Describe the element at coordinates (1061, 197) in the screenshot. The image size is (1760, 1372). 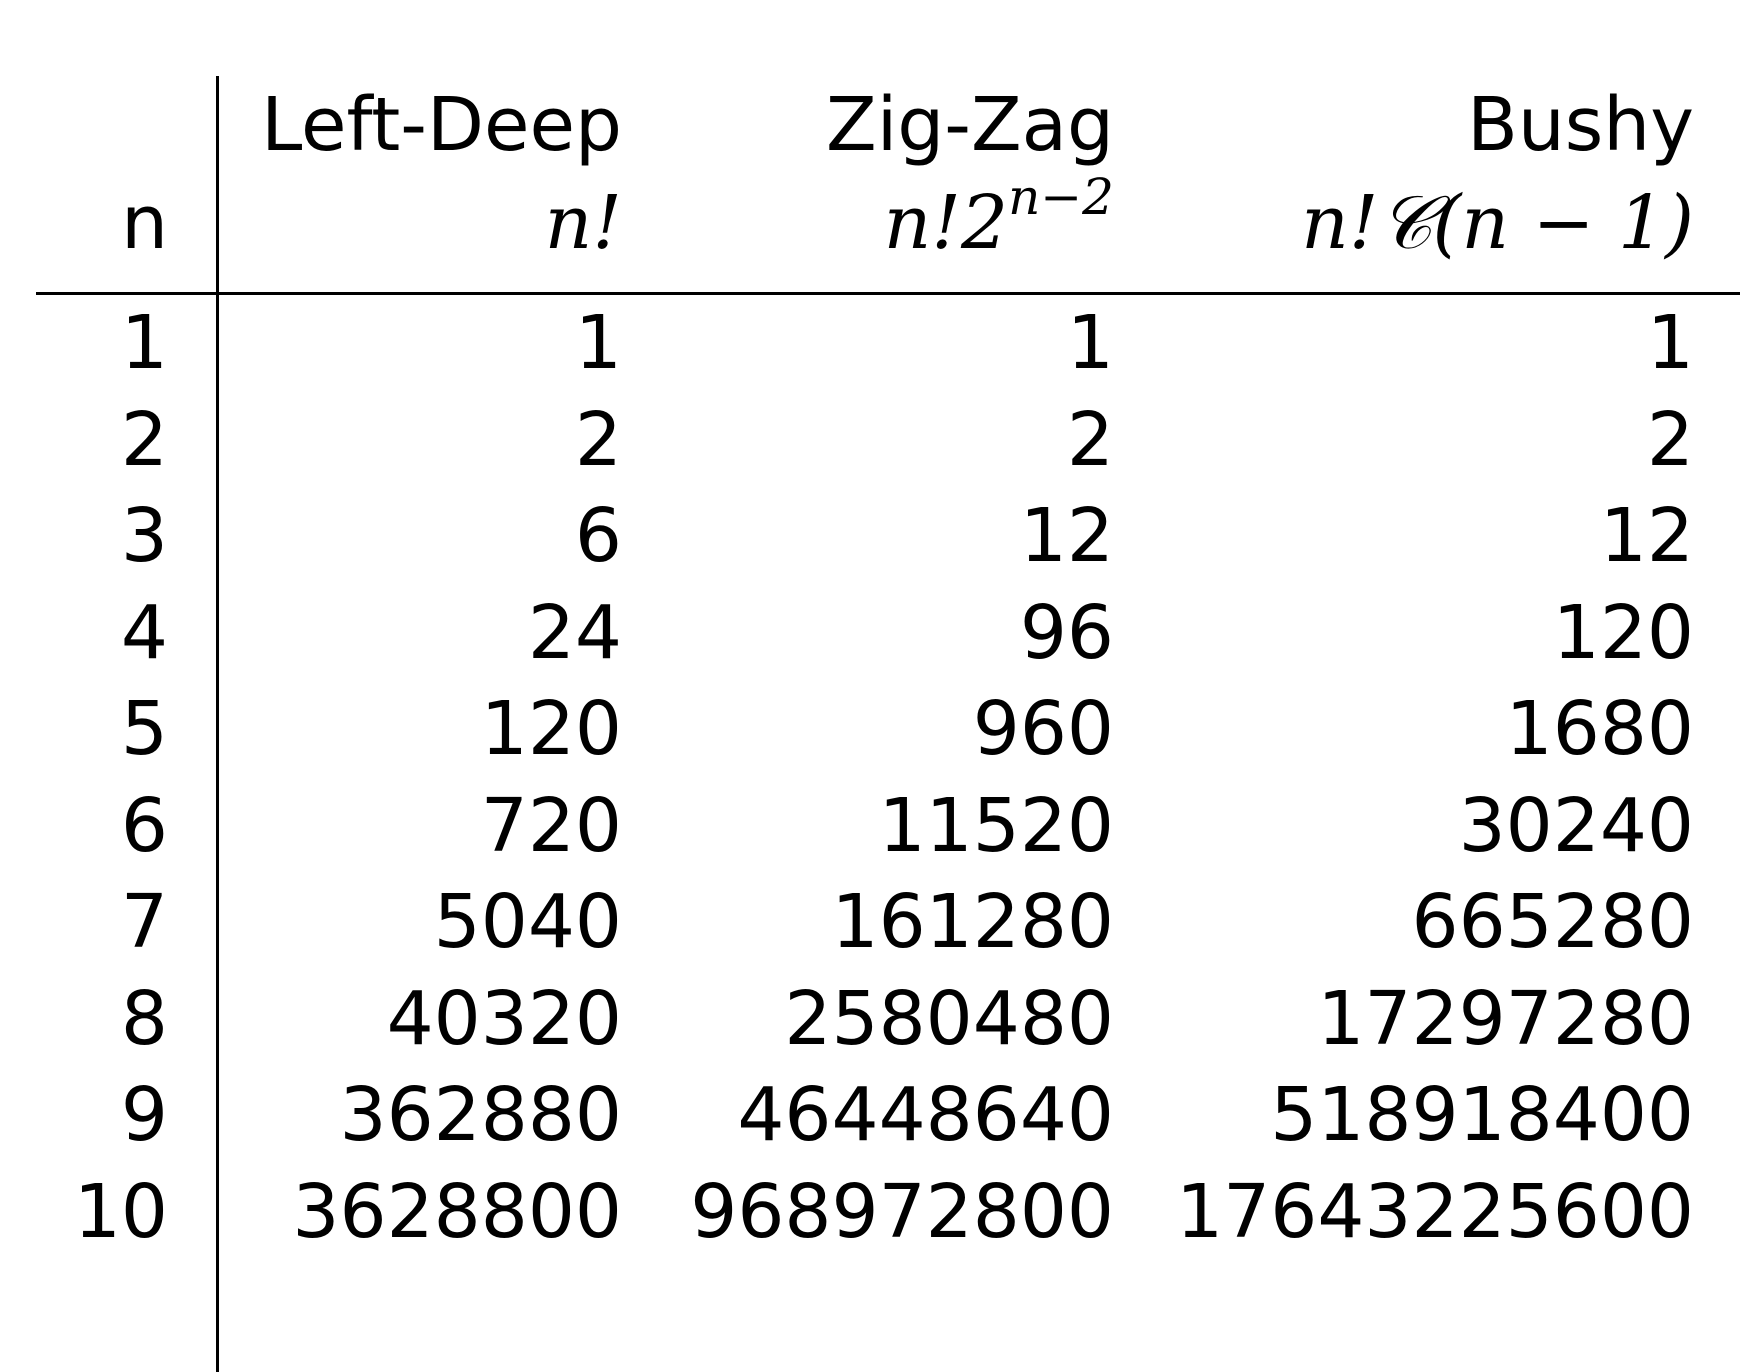
I see `formula-zig-zag-exponent: n−2` at that location.